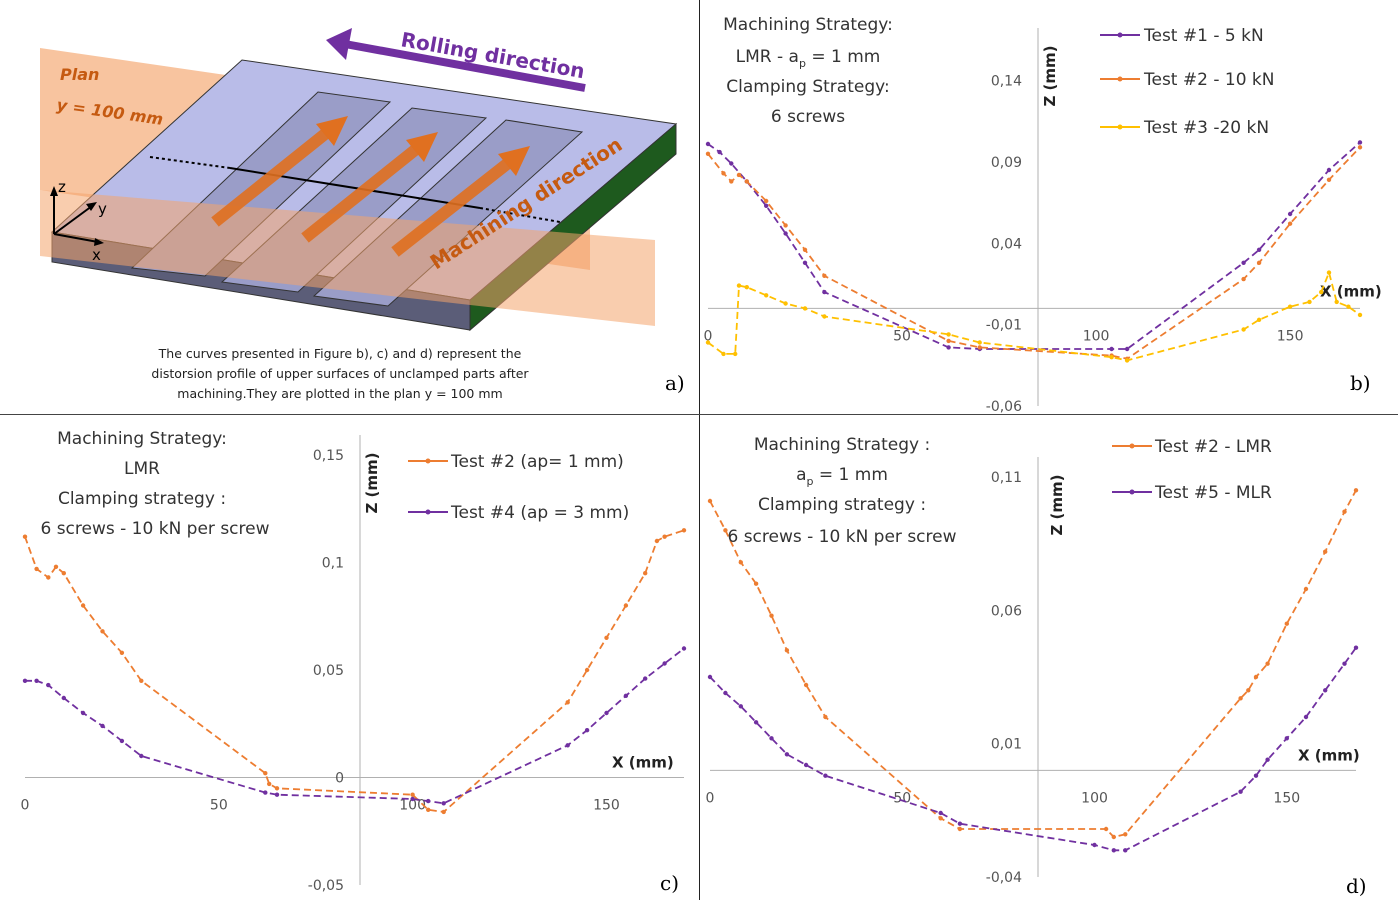 This screenshot has height=900, width=1398. Describe the element at coordinates (1057, 504) in the screenshot. I see `y-axis-title: Z (mm)` at that location.